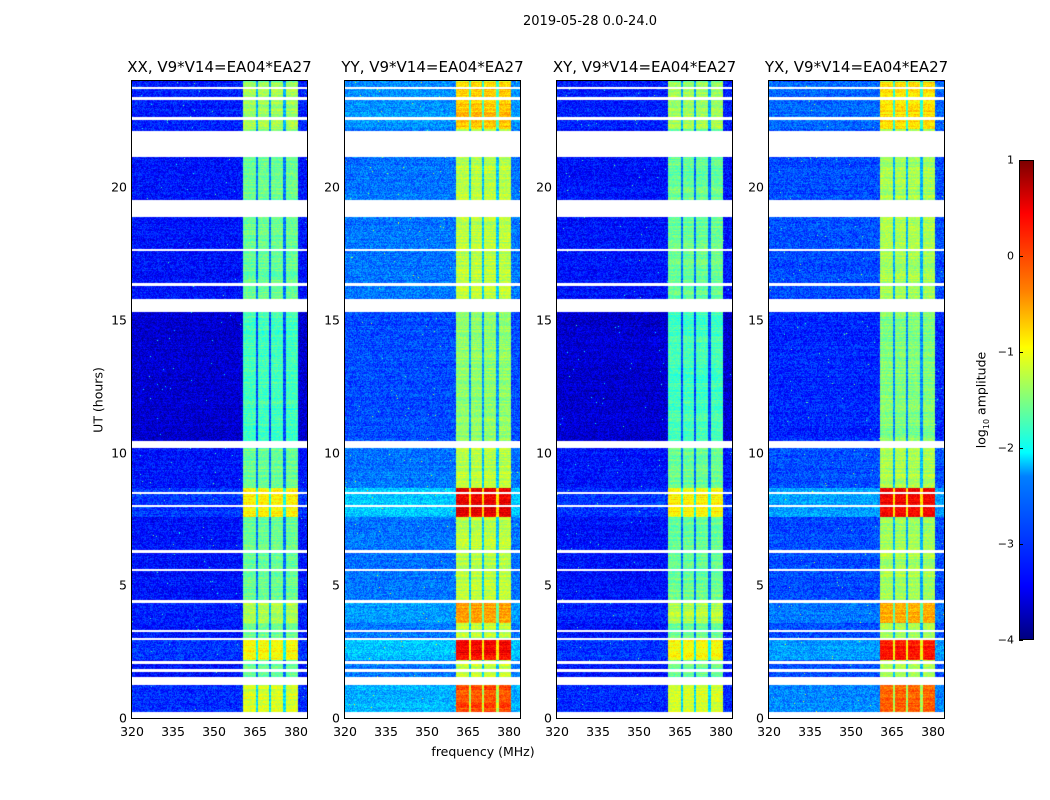 Image resolution: width=1050 pixels, height=800 pixels. I want to click on colorbar-label: log10 amplitude, so click(982, 400).